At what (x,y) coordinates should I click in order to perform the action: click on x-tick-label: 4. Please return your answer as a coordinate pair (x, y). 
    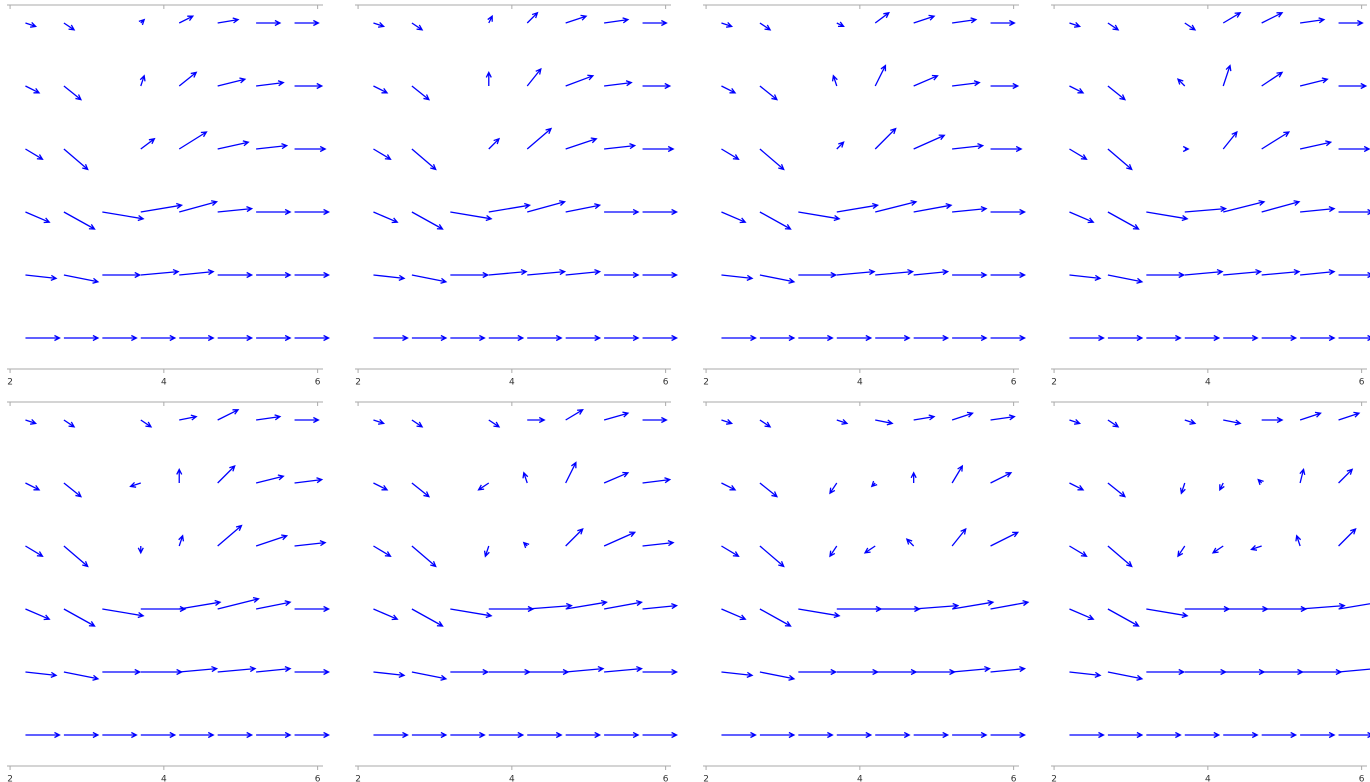
    Looking at the image, I should click on (512, 778).